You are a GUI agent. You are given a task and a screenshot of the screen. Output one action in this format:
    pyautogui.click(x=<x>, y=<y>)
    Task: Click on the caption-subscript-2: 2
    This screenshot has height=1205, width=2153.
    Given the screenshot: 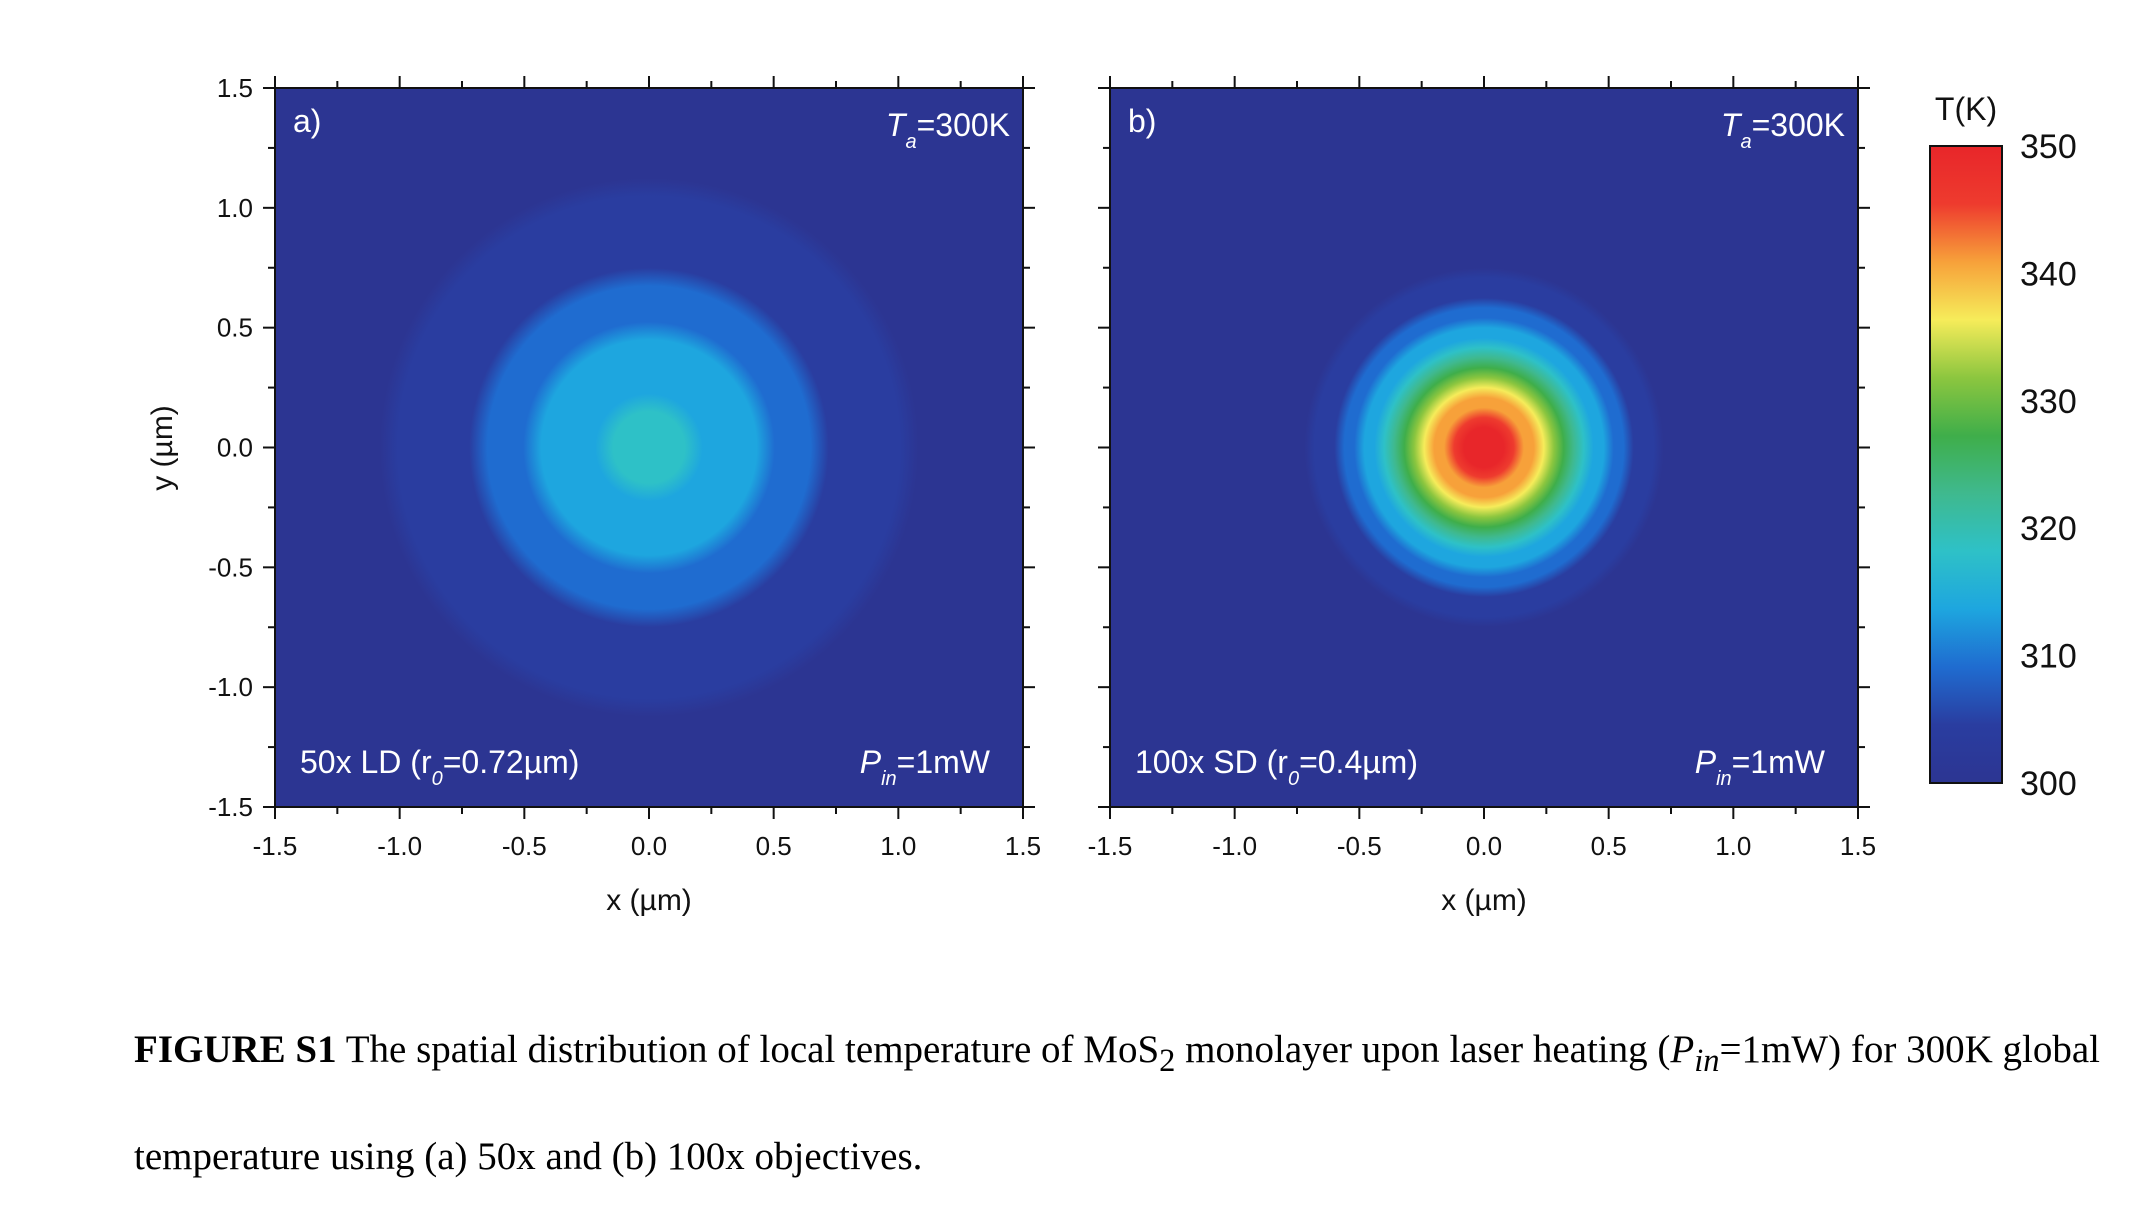 What is the action you would take?
    pyautogui.click(x=1167, y=1060)
    